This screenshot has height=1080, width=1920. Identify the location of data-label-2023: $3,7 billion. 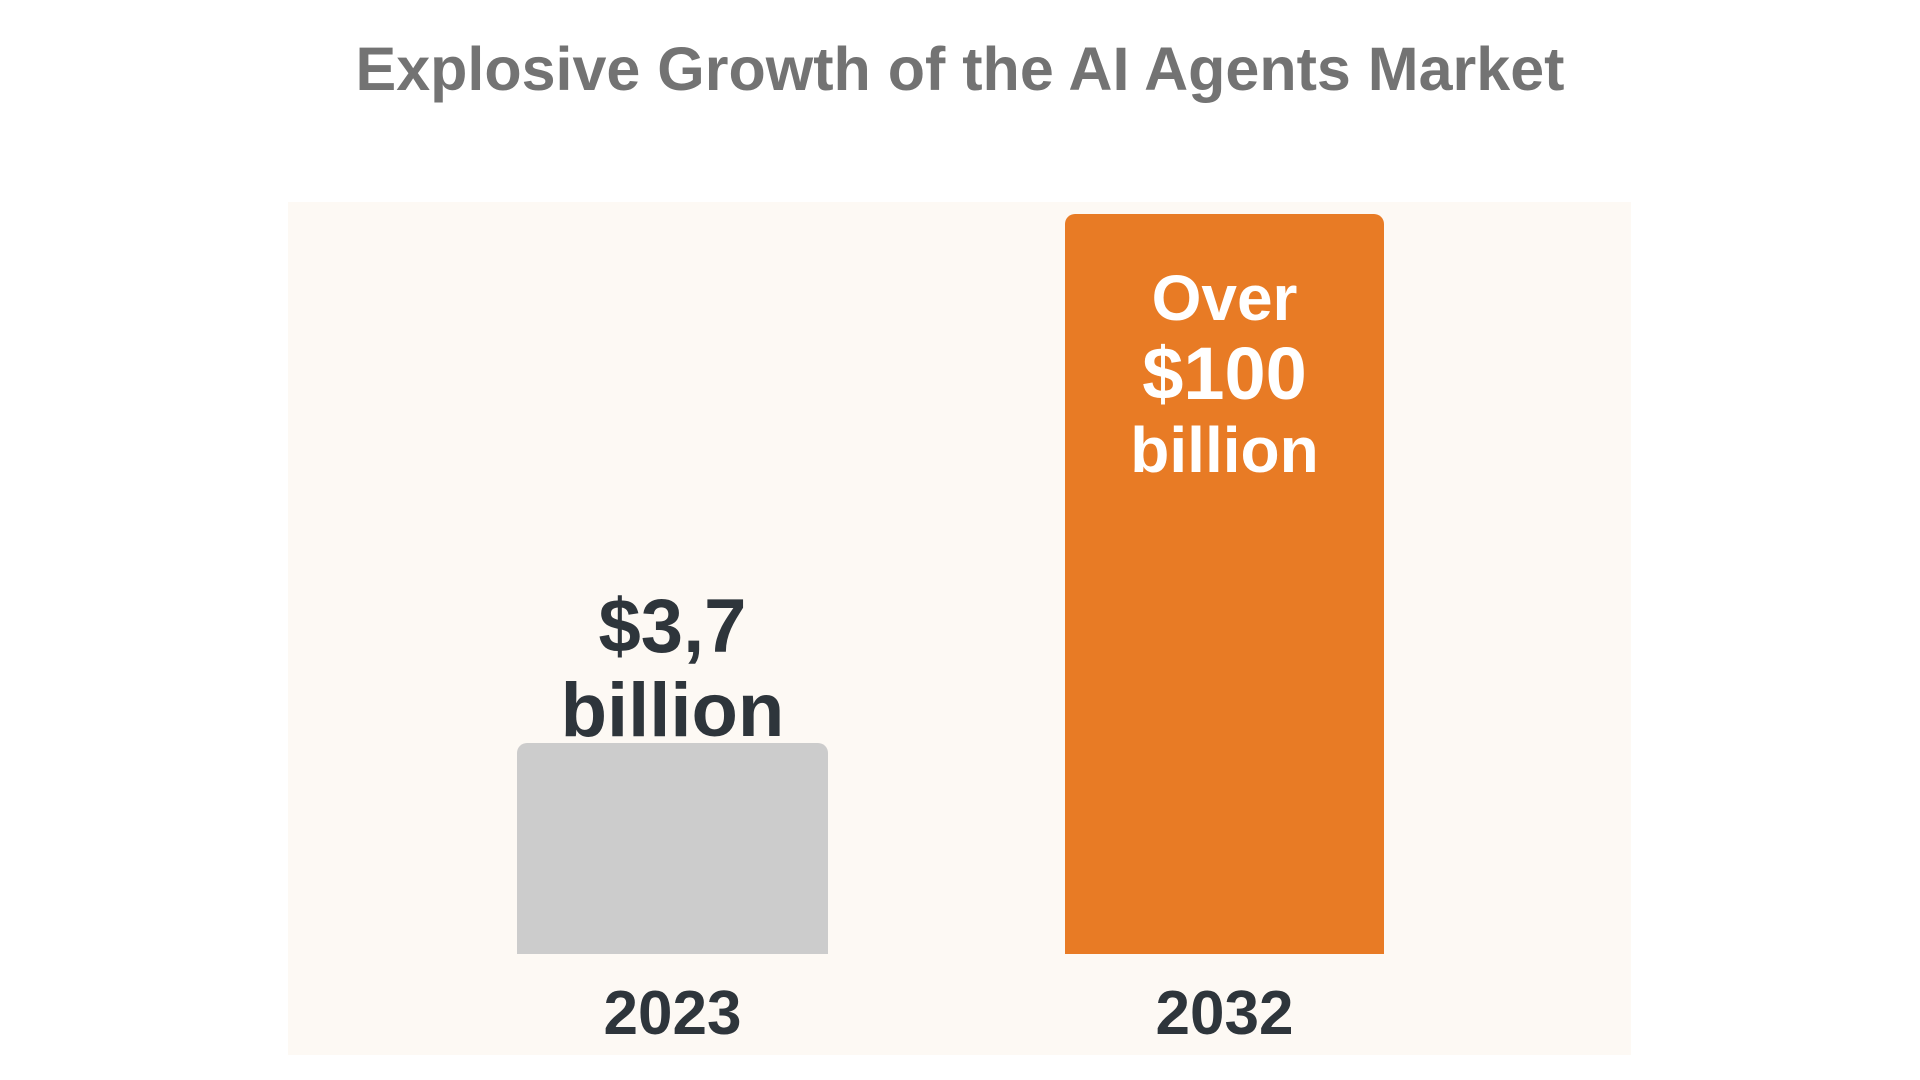
(672, 668).